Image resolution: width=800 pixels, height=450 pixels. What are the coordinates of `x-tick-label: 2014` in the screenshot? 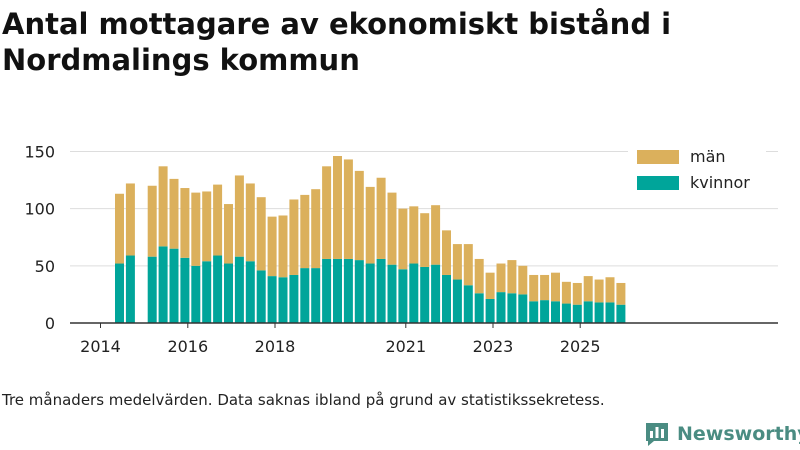 It's located at (100, 346).